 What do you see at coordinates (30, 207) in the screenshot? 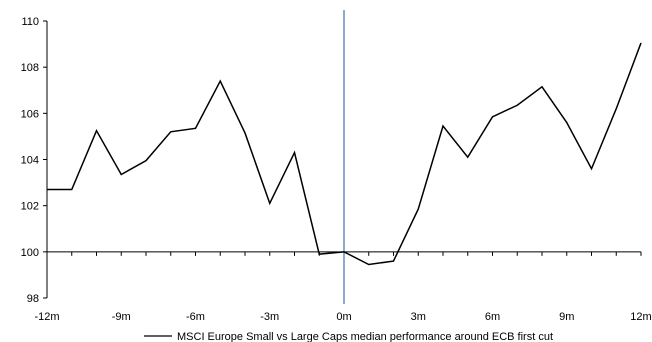
I see `y-tick-label: 102` at bounding box center [30, 207].